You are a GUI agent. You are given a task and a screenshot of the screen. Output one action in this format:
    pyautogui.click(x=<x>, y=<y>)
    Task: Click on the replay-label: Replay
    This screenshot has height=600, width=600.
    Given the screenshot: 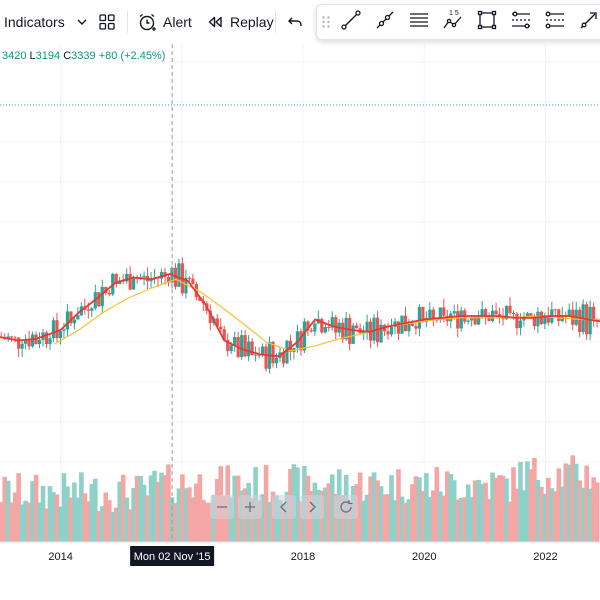 What is the action you would take?
    pyautogui.click(x=252, y=22)
    